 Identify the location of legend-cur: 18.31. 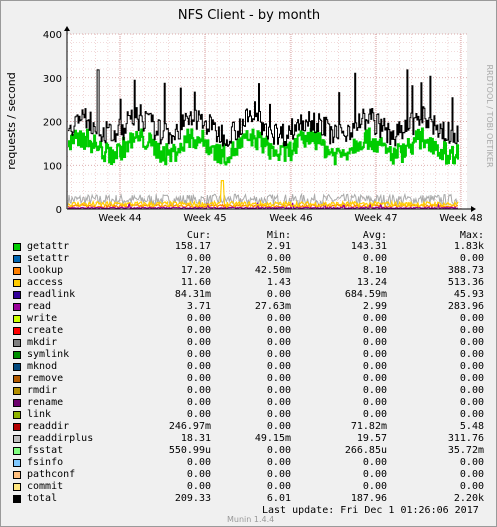
(195, 438).